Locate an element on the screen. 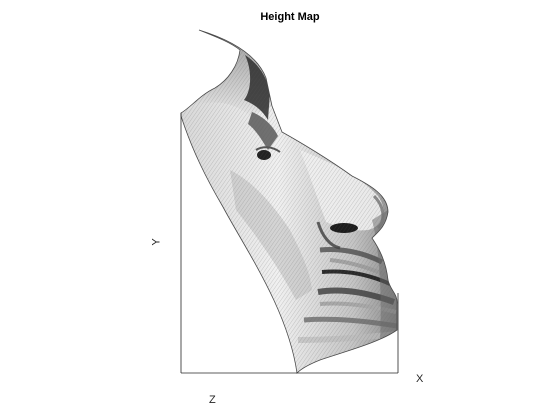 This screenshot has width=560, height=420. chart-title: Height Map is located at coordinates (290, 17).